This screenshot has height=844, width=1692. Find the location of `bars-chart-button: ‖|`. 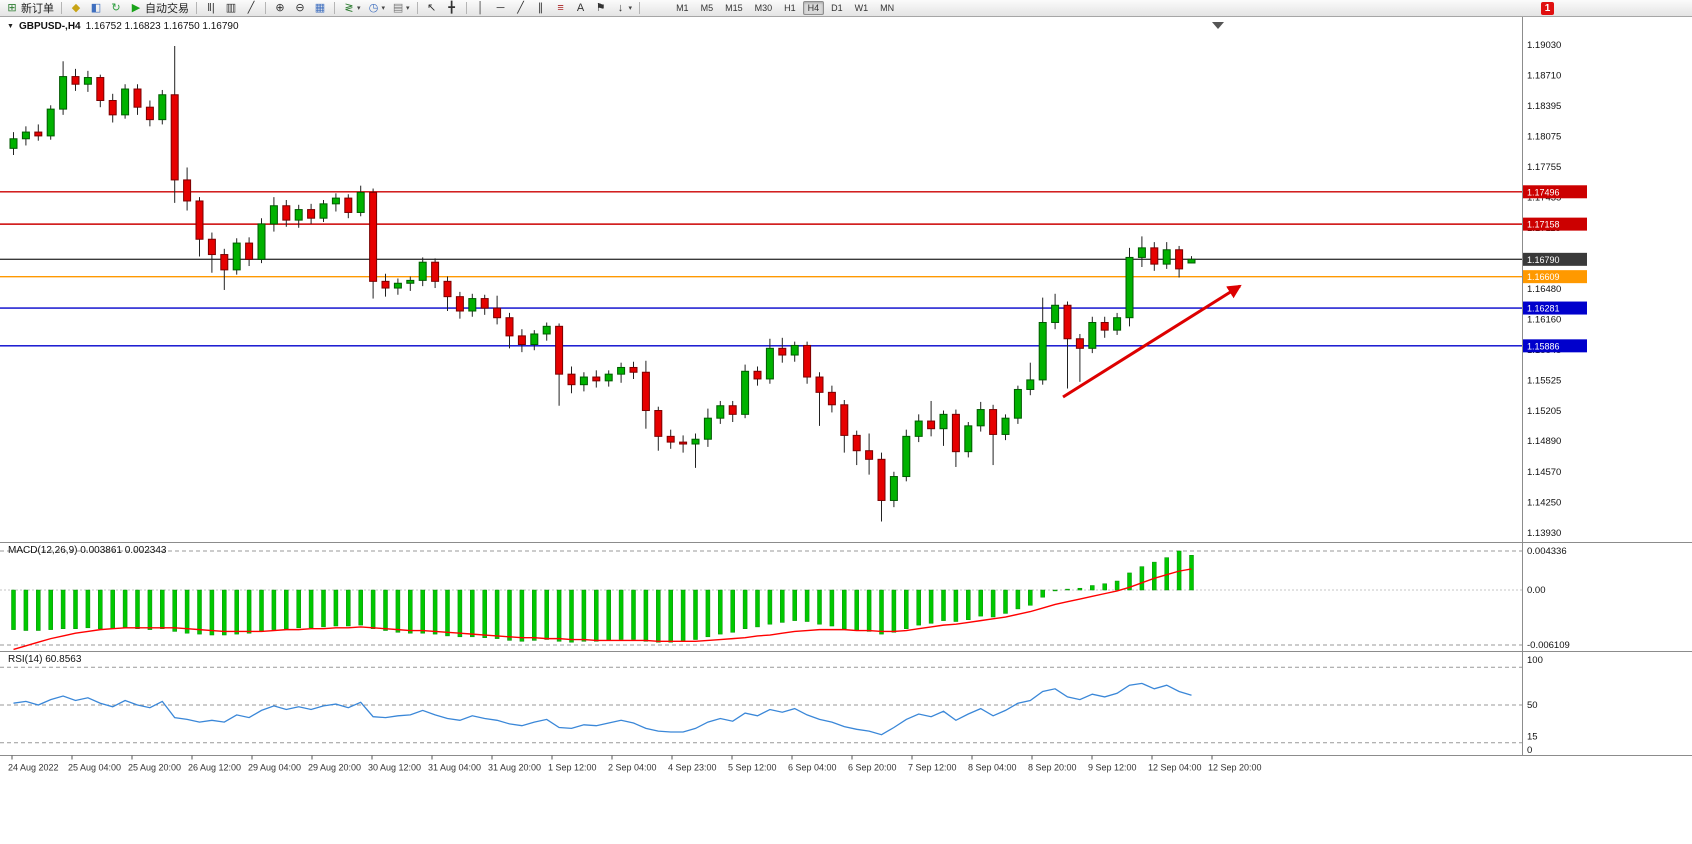

bars-chart-button: ‖| is located at coordinates (211, 8).